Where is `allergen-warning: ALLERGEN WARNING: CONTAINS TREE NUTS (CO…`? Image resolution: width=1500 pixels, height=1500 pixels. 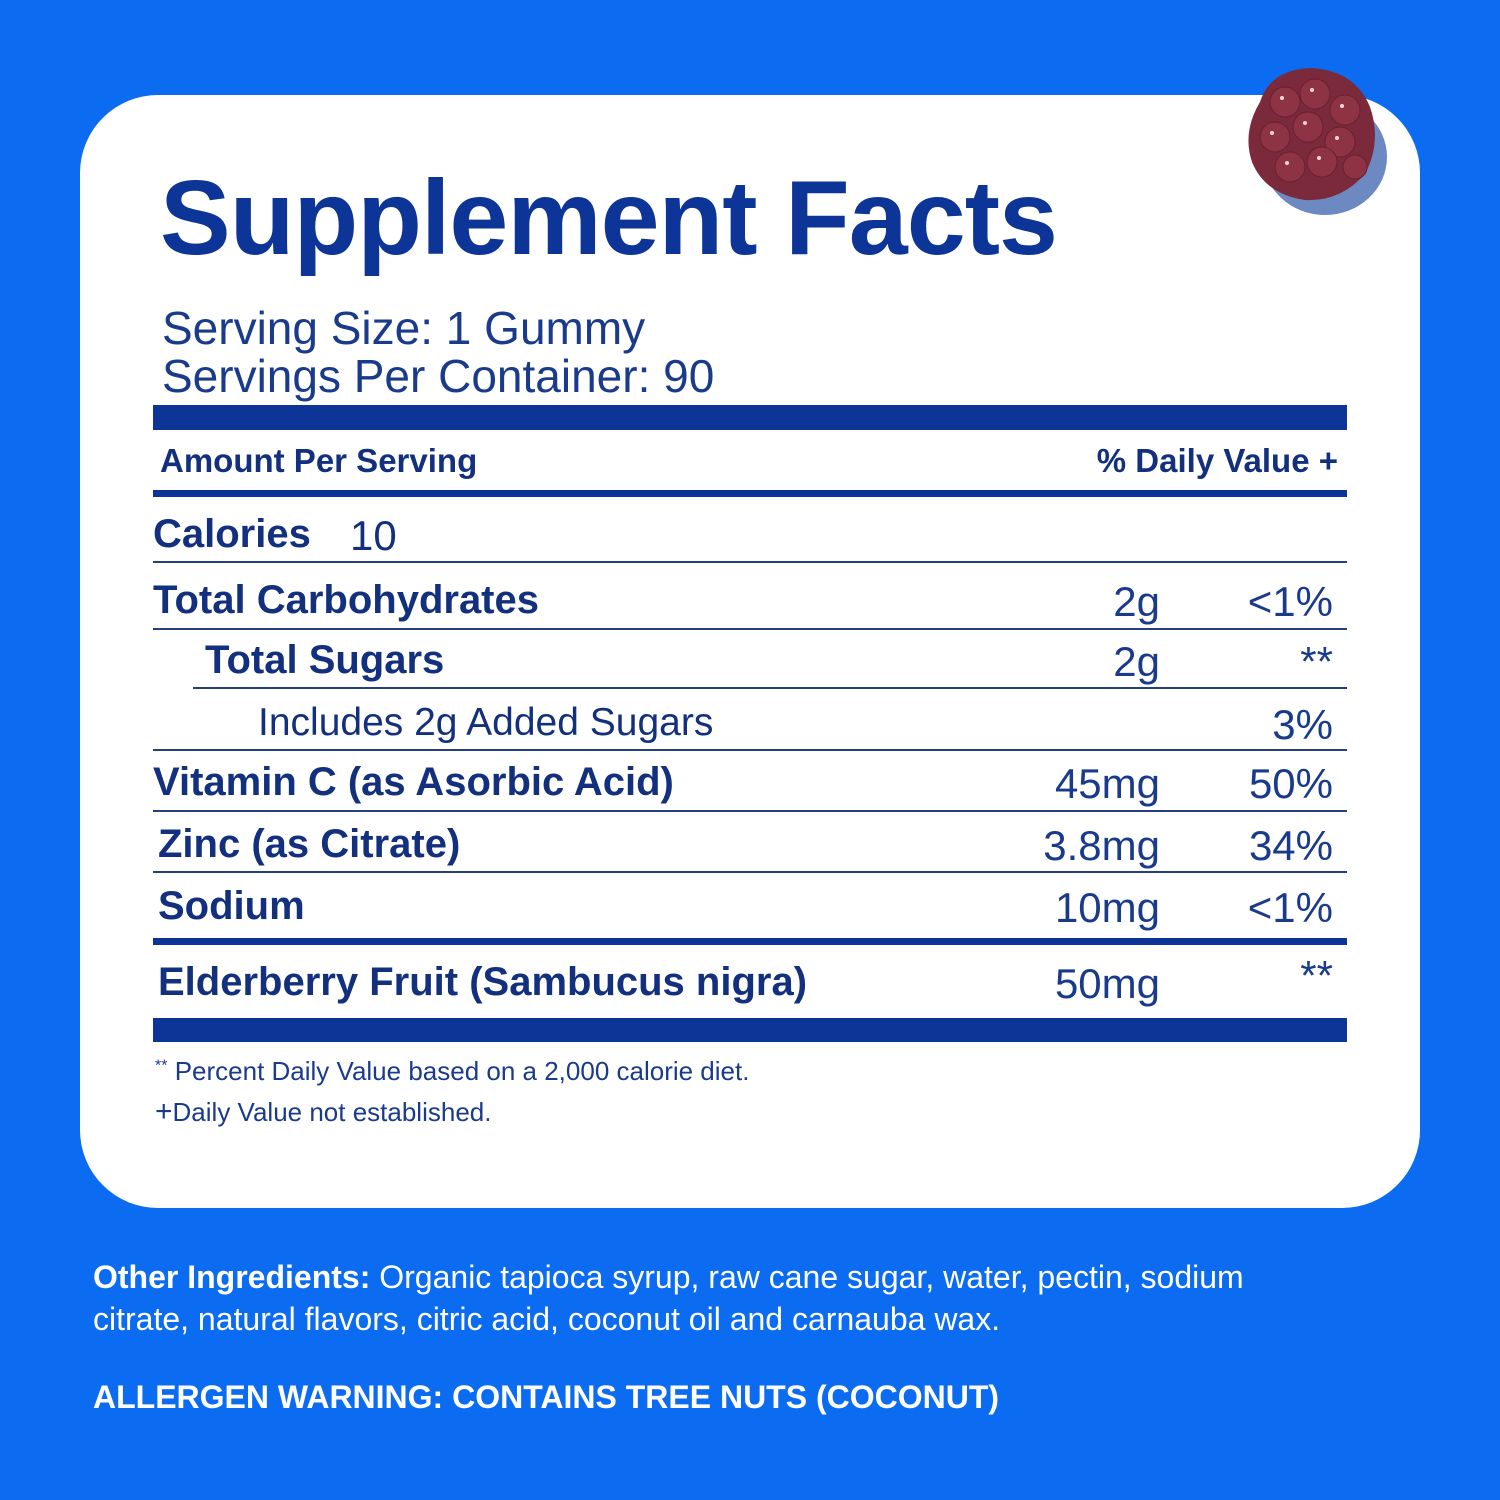 allergen-warning: ALLERGEN WARNING: CONTAINS TREE NUTS (CO… is located at coordinates (546, 1397).